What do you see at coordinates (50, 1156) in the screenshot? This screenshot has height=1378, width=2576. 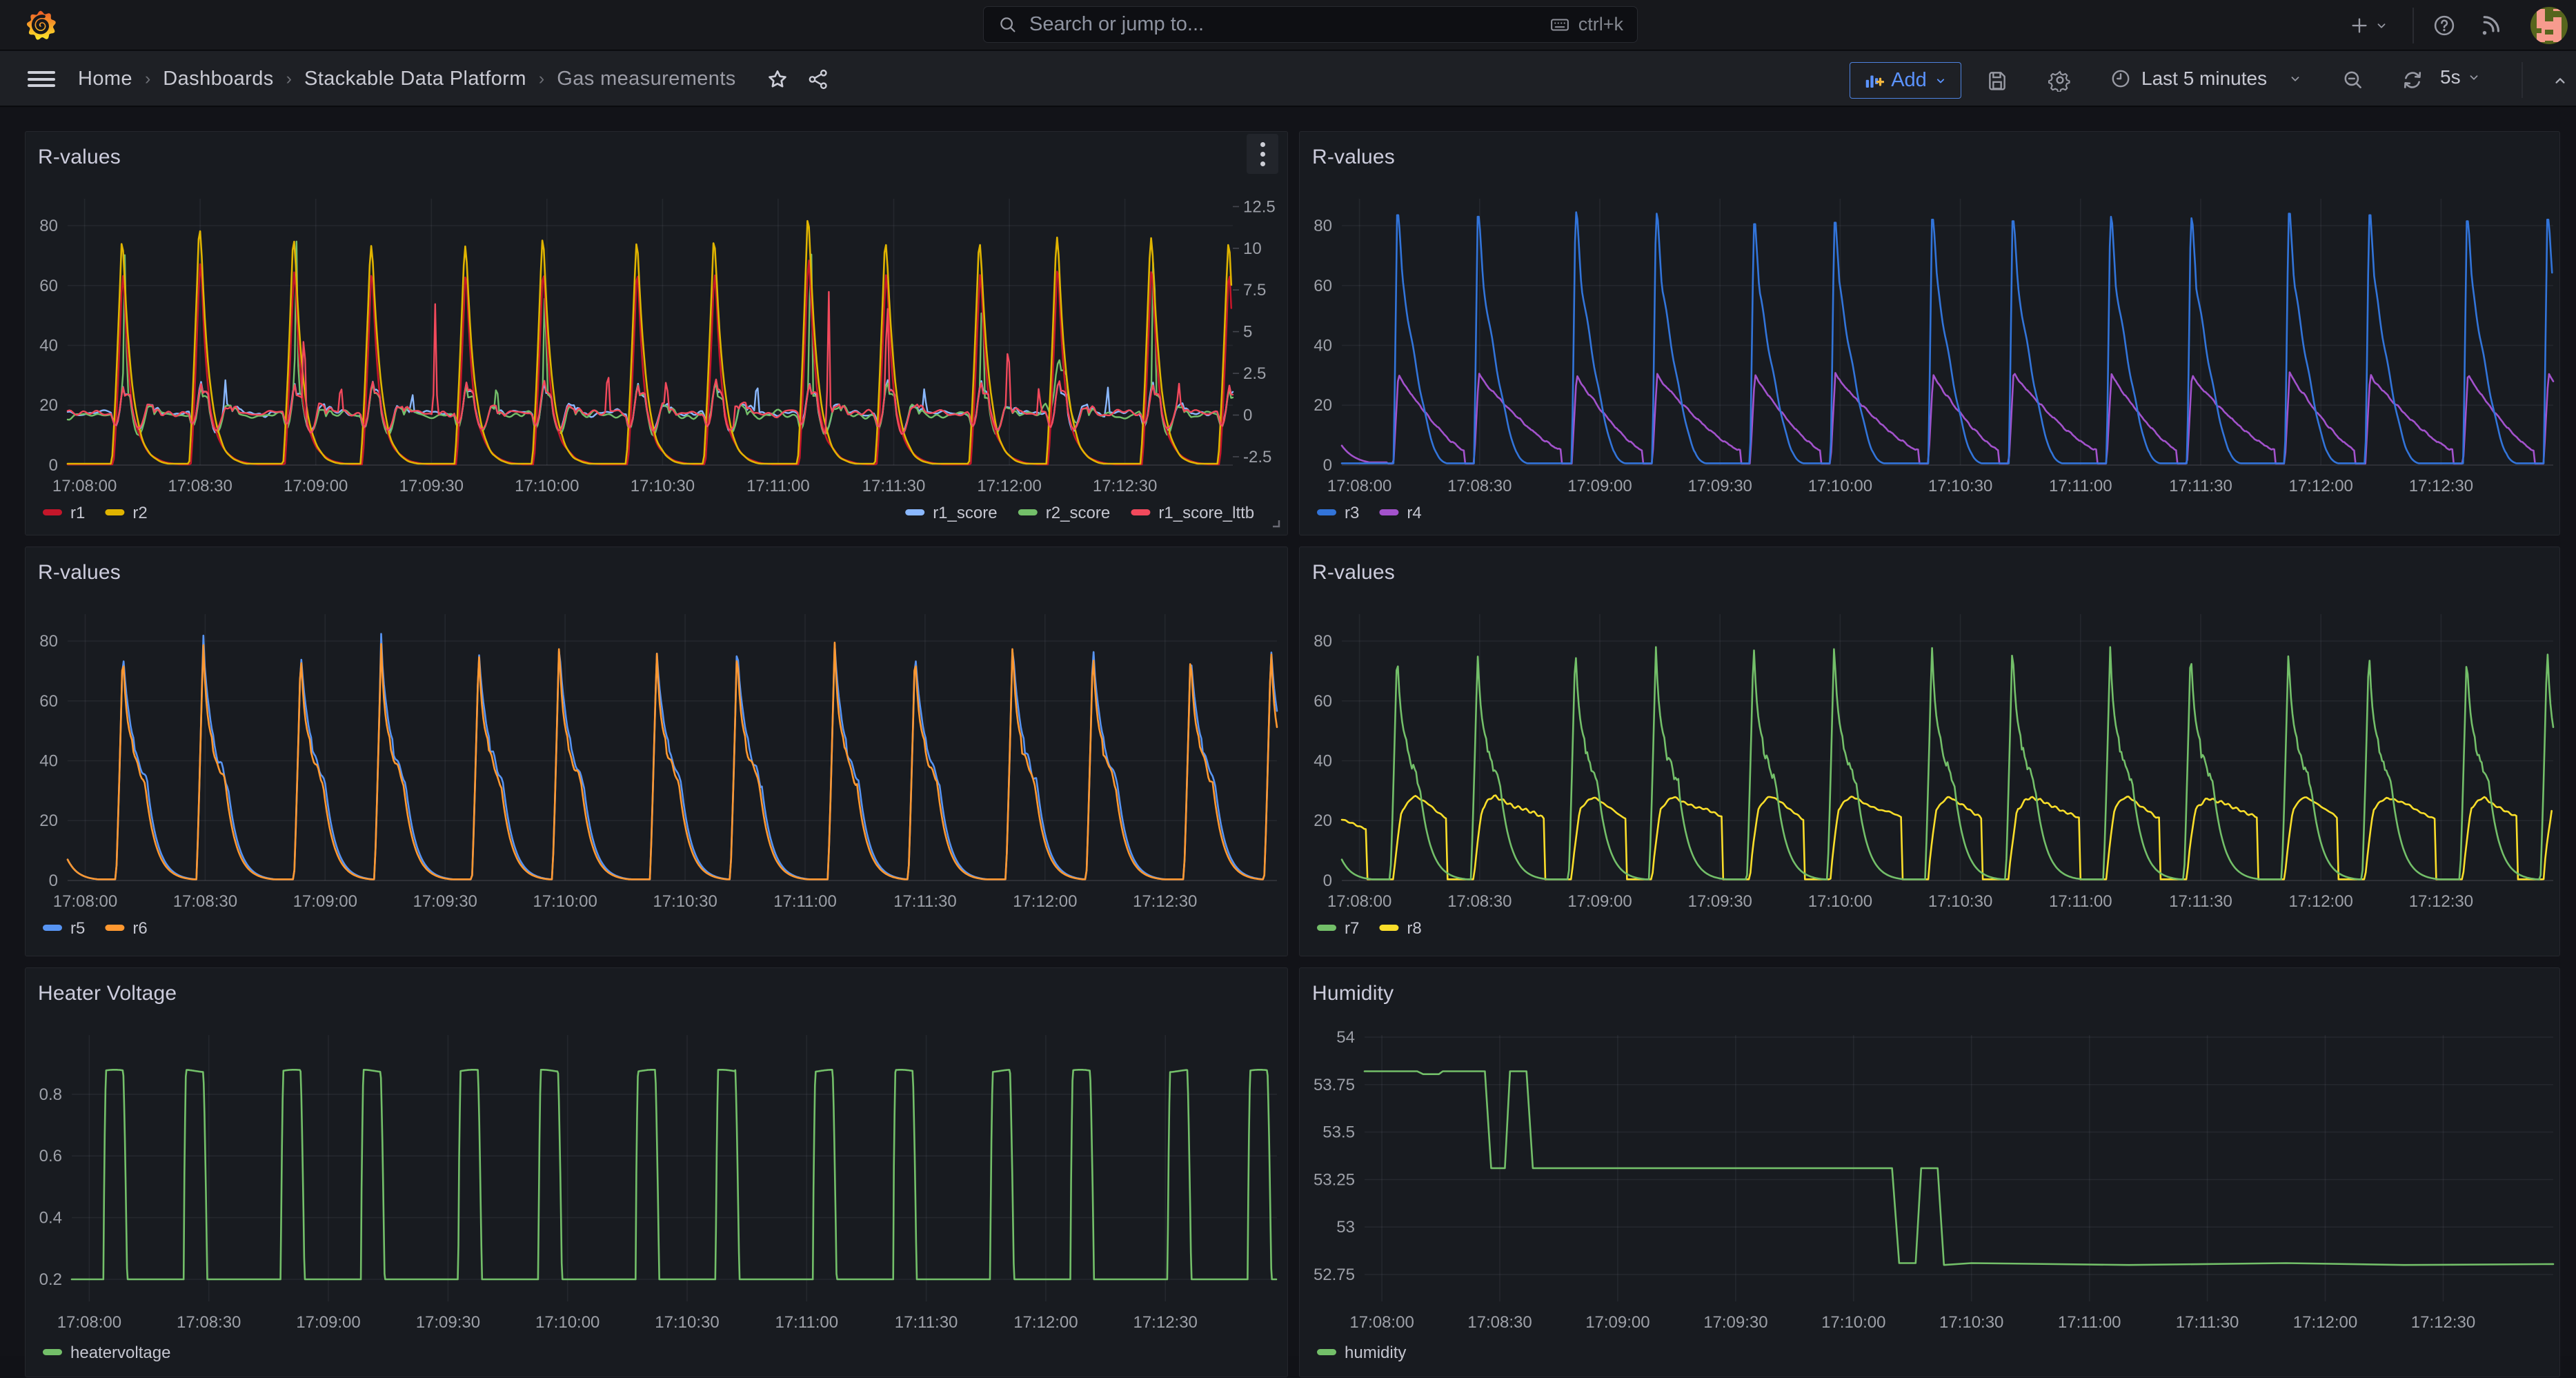 I see `svg-text: 0.6` at bounding box center [50, 1156].